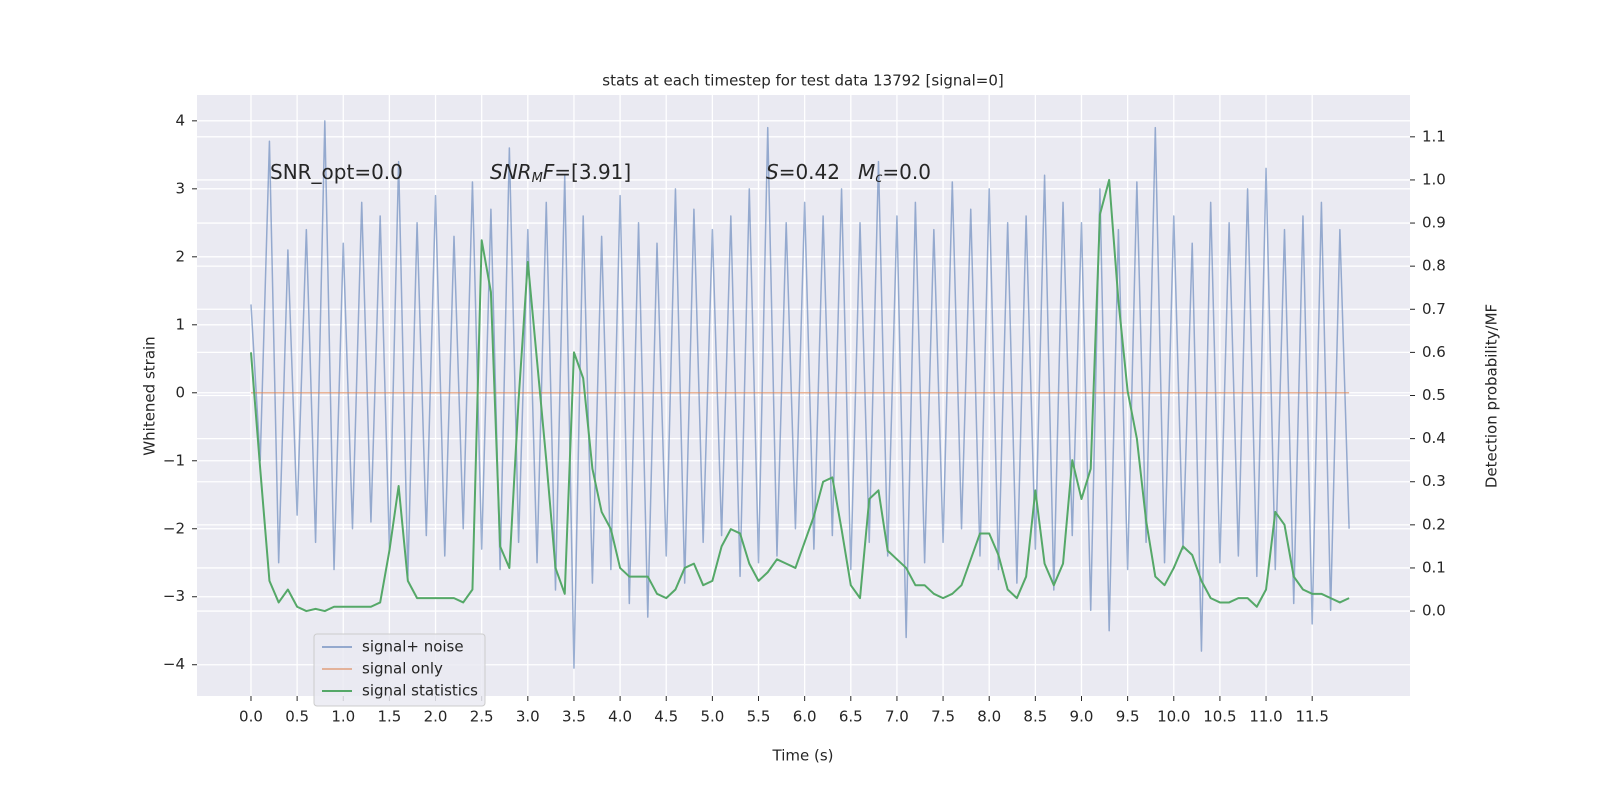 This screenshot has width=1600, height=800. What do you see at coordinates (1035, 717) in the screenshot?
I see `x-tick-label: 8.5` at bounding box center [1035, 717].